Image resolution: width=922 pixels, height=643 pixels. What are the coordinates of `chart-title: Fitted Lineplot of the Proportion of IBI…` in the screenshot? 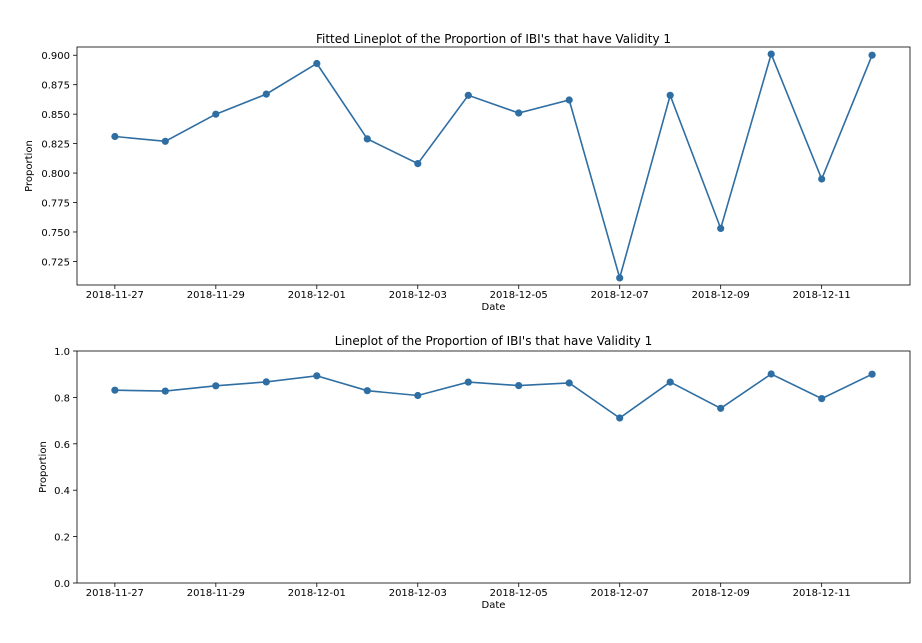 It's located at (493, 39).